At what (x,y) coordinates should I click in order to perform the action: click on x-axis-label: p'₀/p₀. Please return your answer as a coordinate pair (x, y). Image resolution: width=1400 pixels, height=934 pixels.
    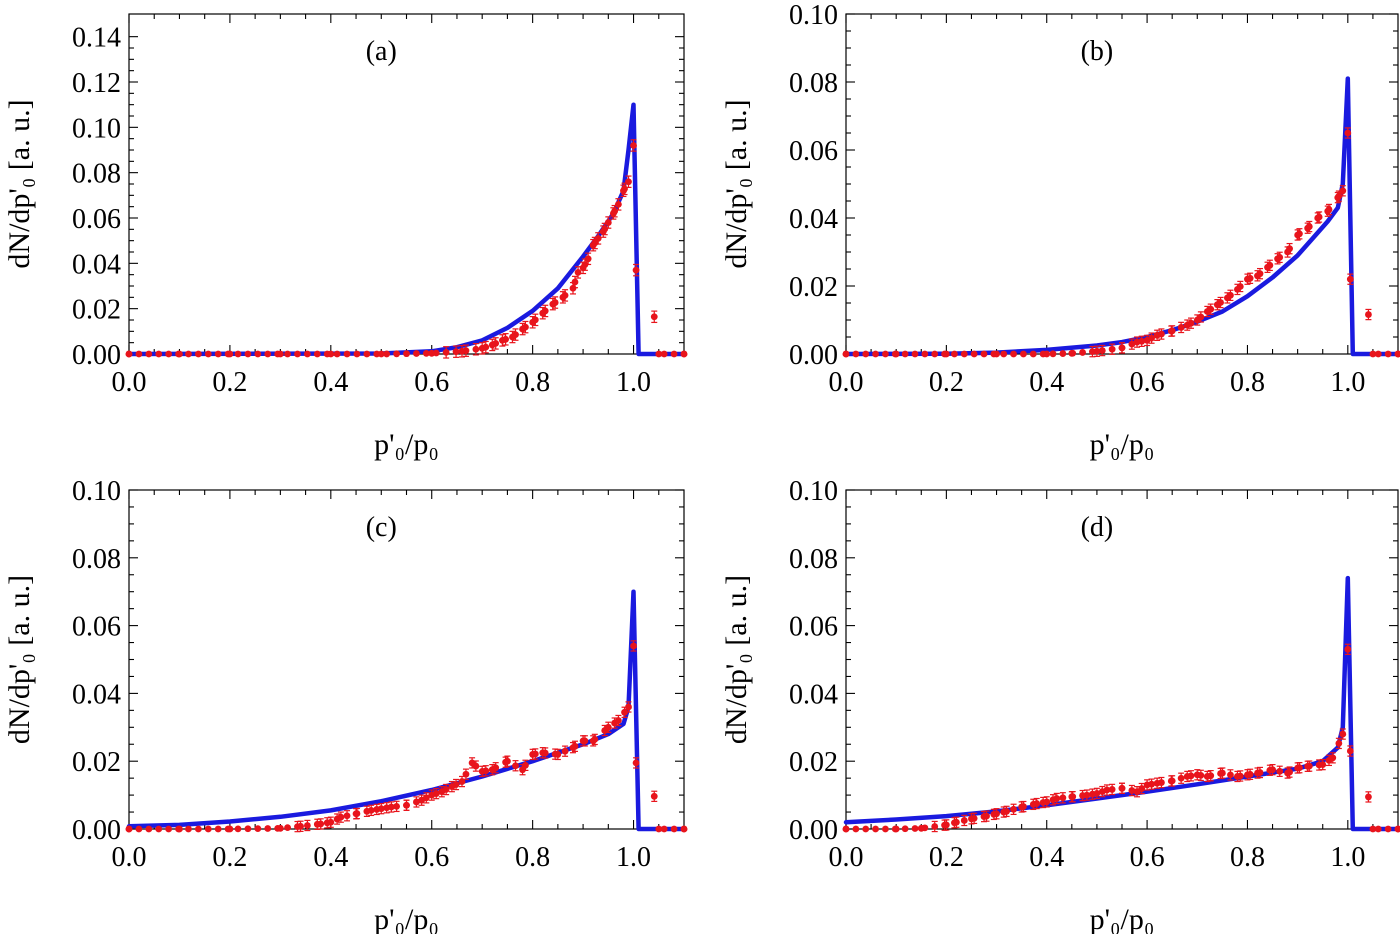
    Looking at the image, I should click on (406, 444).